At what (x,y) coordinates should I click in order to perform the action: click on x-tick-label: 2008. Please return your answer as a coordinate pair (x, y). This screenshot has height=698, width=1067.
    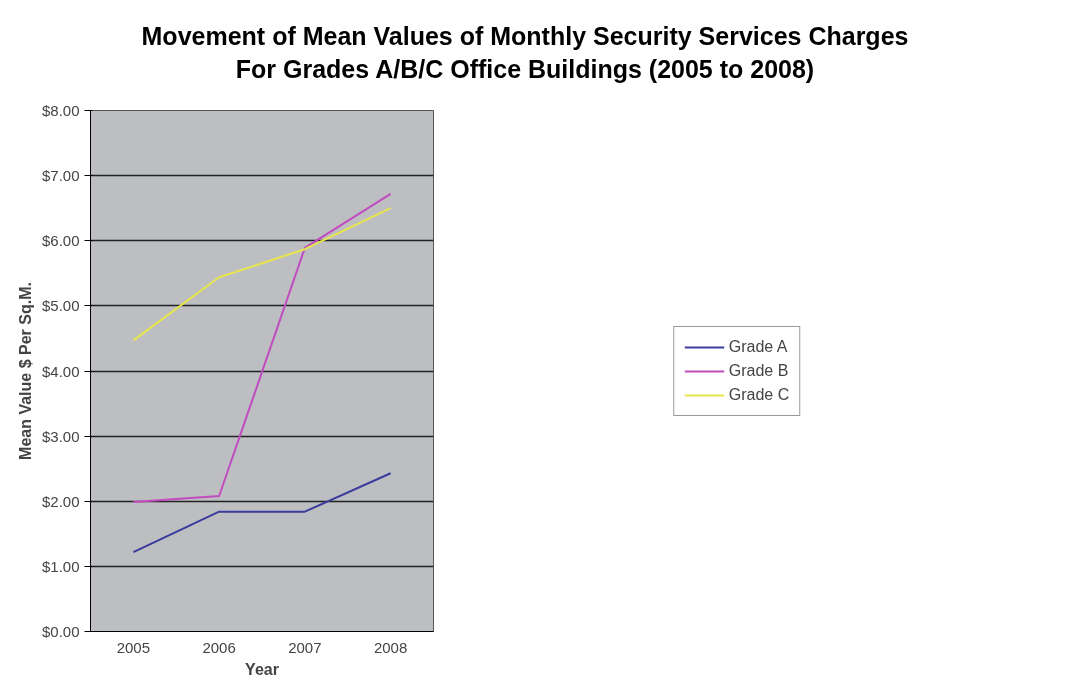
    Looking at the image, I should click on (390, 647).